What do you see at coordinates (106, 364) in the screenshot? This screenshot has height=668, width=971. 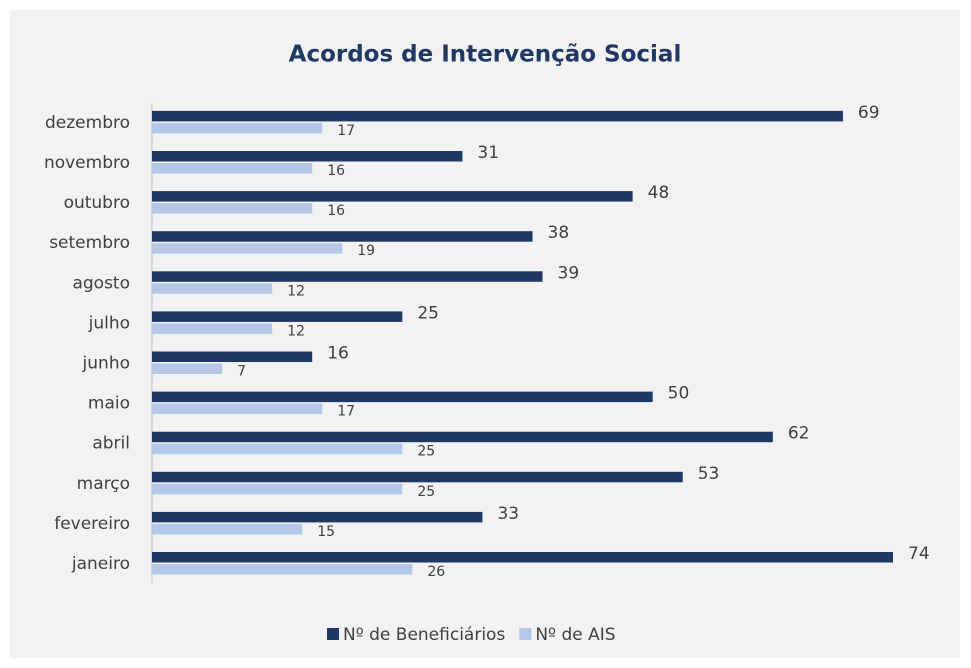 I see `y-tick-label: junho` at bounding box center [106, 364].